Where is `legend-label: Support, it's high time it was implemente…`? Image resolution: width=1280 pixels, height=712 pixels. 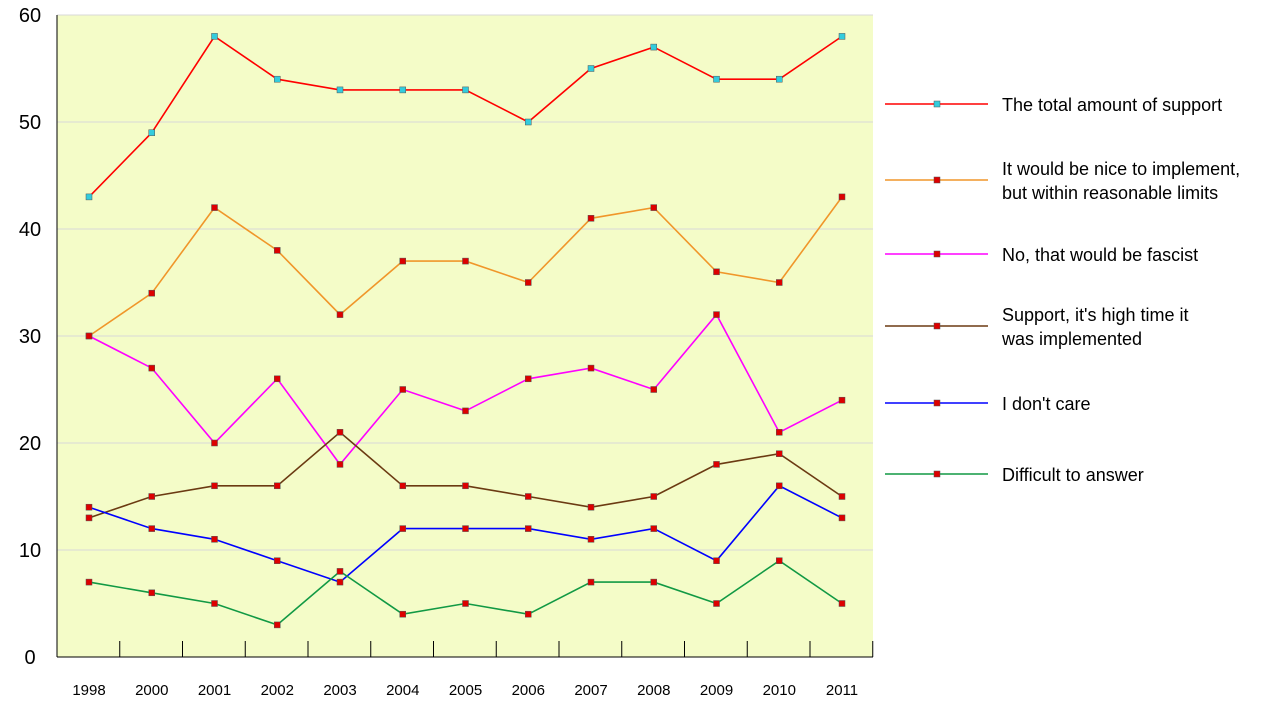 legend-label: Support, it's high time it was implemente… is located at coordinates (1095, 327).